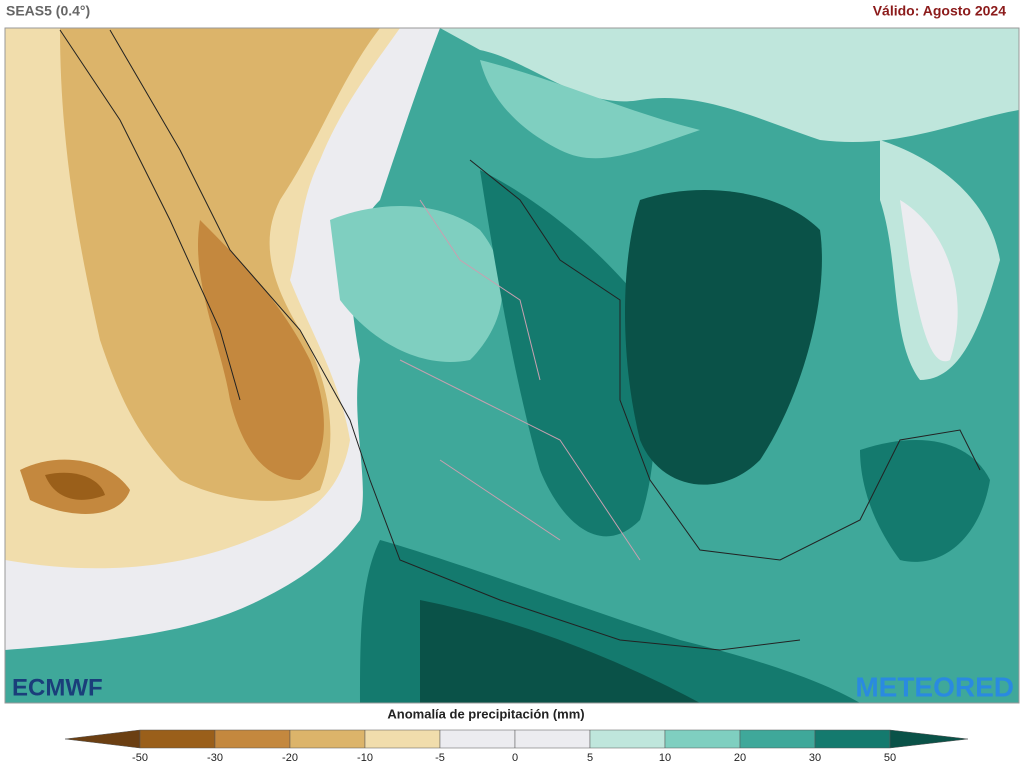 This screenshot has height=770, width=1024. Describe the element at coordinates (890, 758) in the screenshot. I see `colorbar-tick-label: 50` at that location.